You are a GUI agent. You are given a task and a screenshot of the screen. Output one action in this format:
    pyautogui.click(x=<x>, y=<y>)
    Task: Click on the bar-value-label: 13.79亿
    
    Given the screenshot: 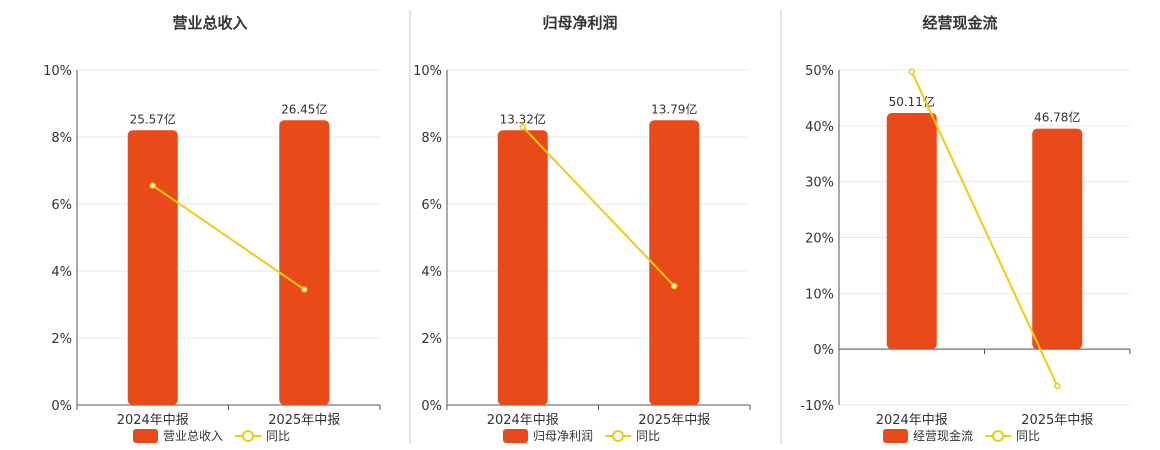 What is the action you would take?
    pyautogui.click(x=674, y=108)
    